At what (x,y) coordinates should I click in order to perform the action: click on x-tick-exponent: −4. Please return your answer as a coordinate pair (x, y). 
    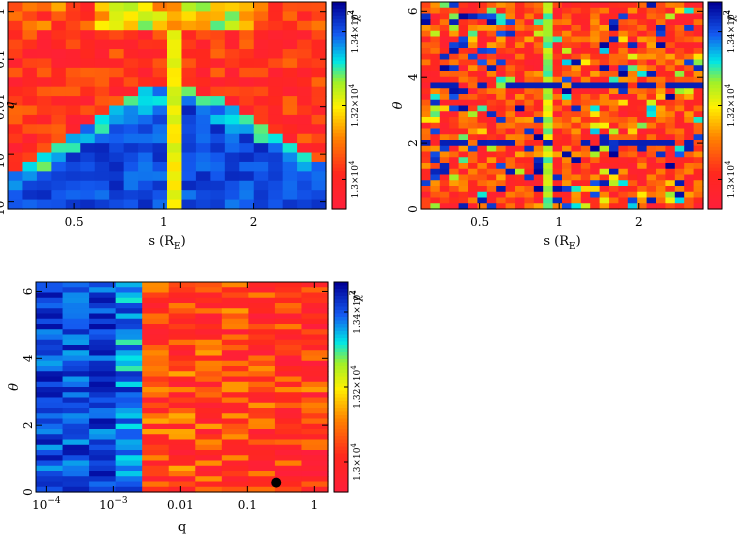
    Looking at the image, I should click on (54, 501).